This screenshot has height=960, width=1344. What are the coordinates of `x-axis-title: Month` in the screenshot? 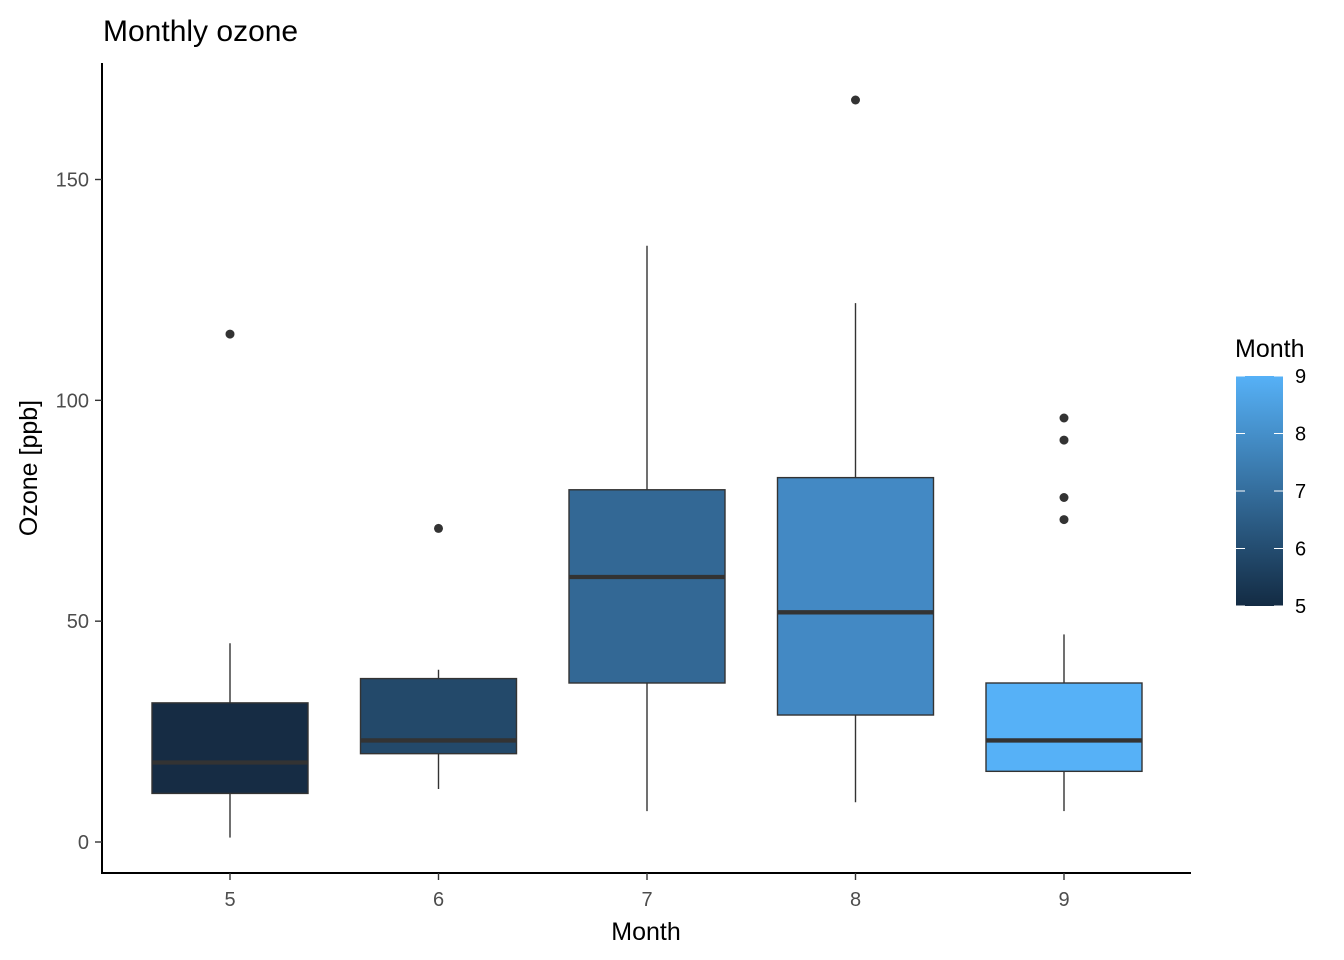 It's located at (645, 932).